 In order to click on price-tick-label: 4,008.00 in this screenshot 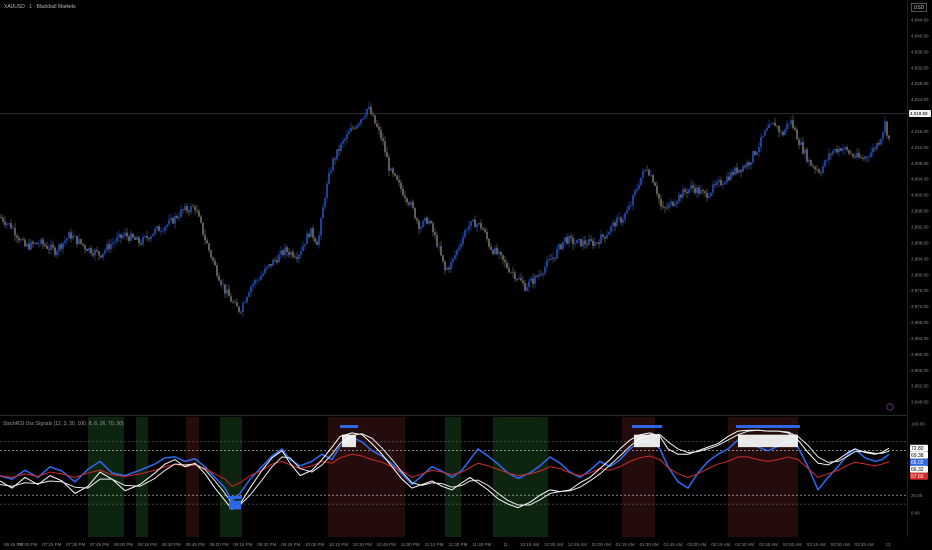, I will do `click(920, 163)`.